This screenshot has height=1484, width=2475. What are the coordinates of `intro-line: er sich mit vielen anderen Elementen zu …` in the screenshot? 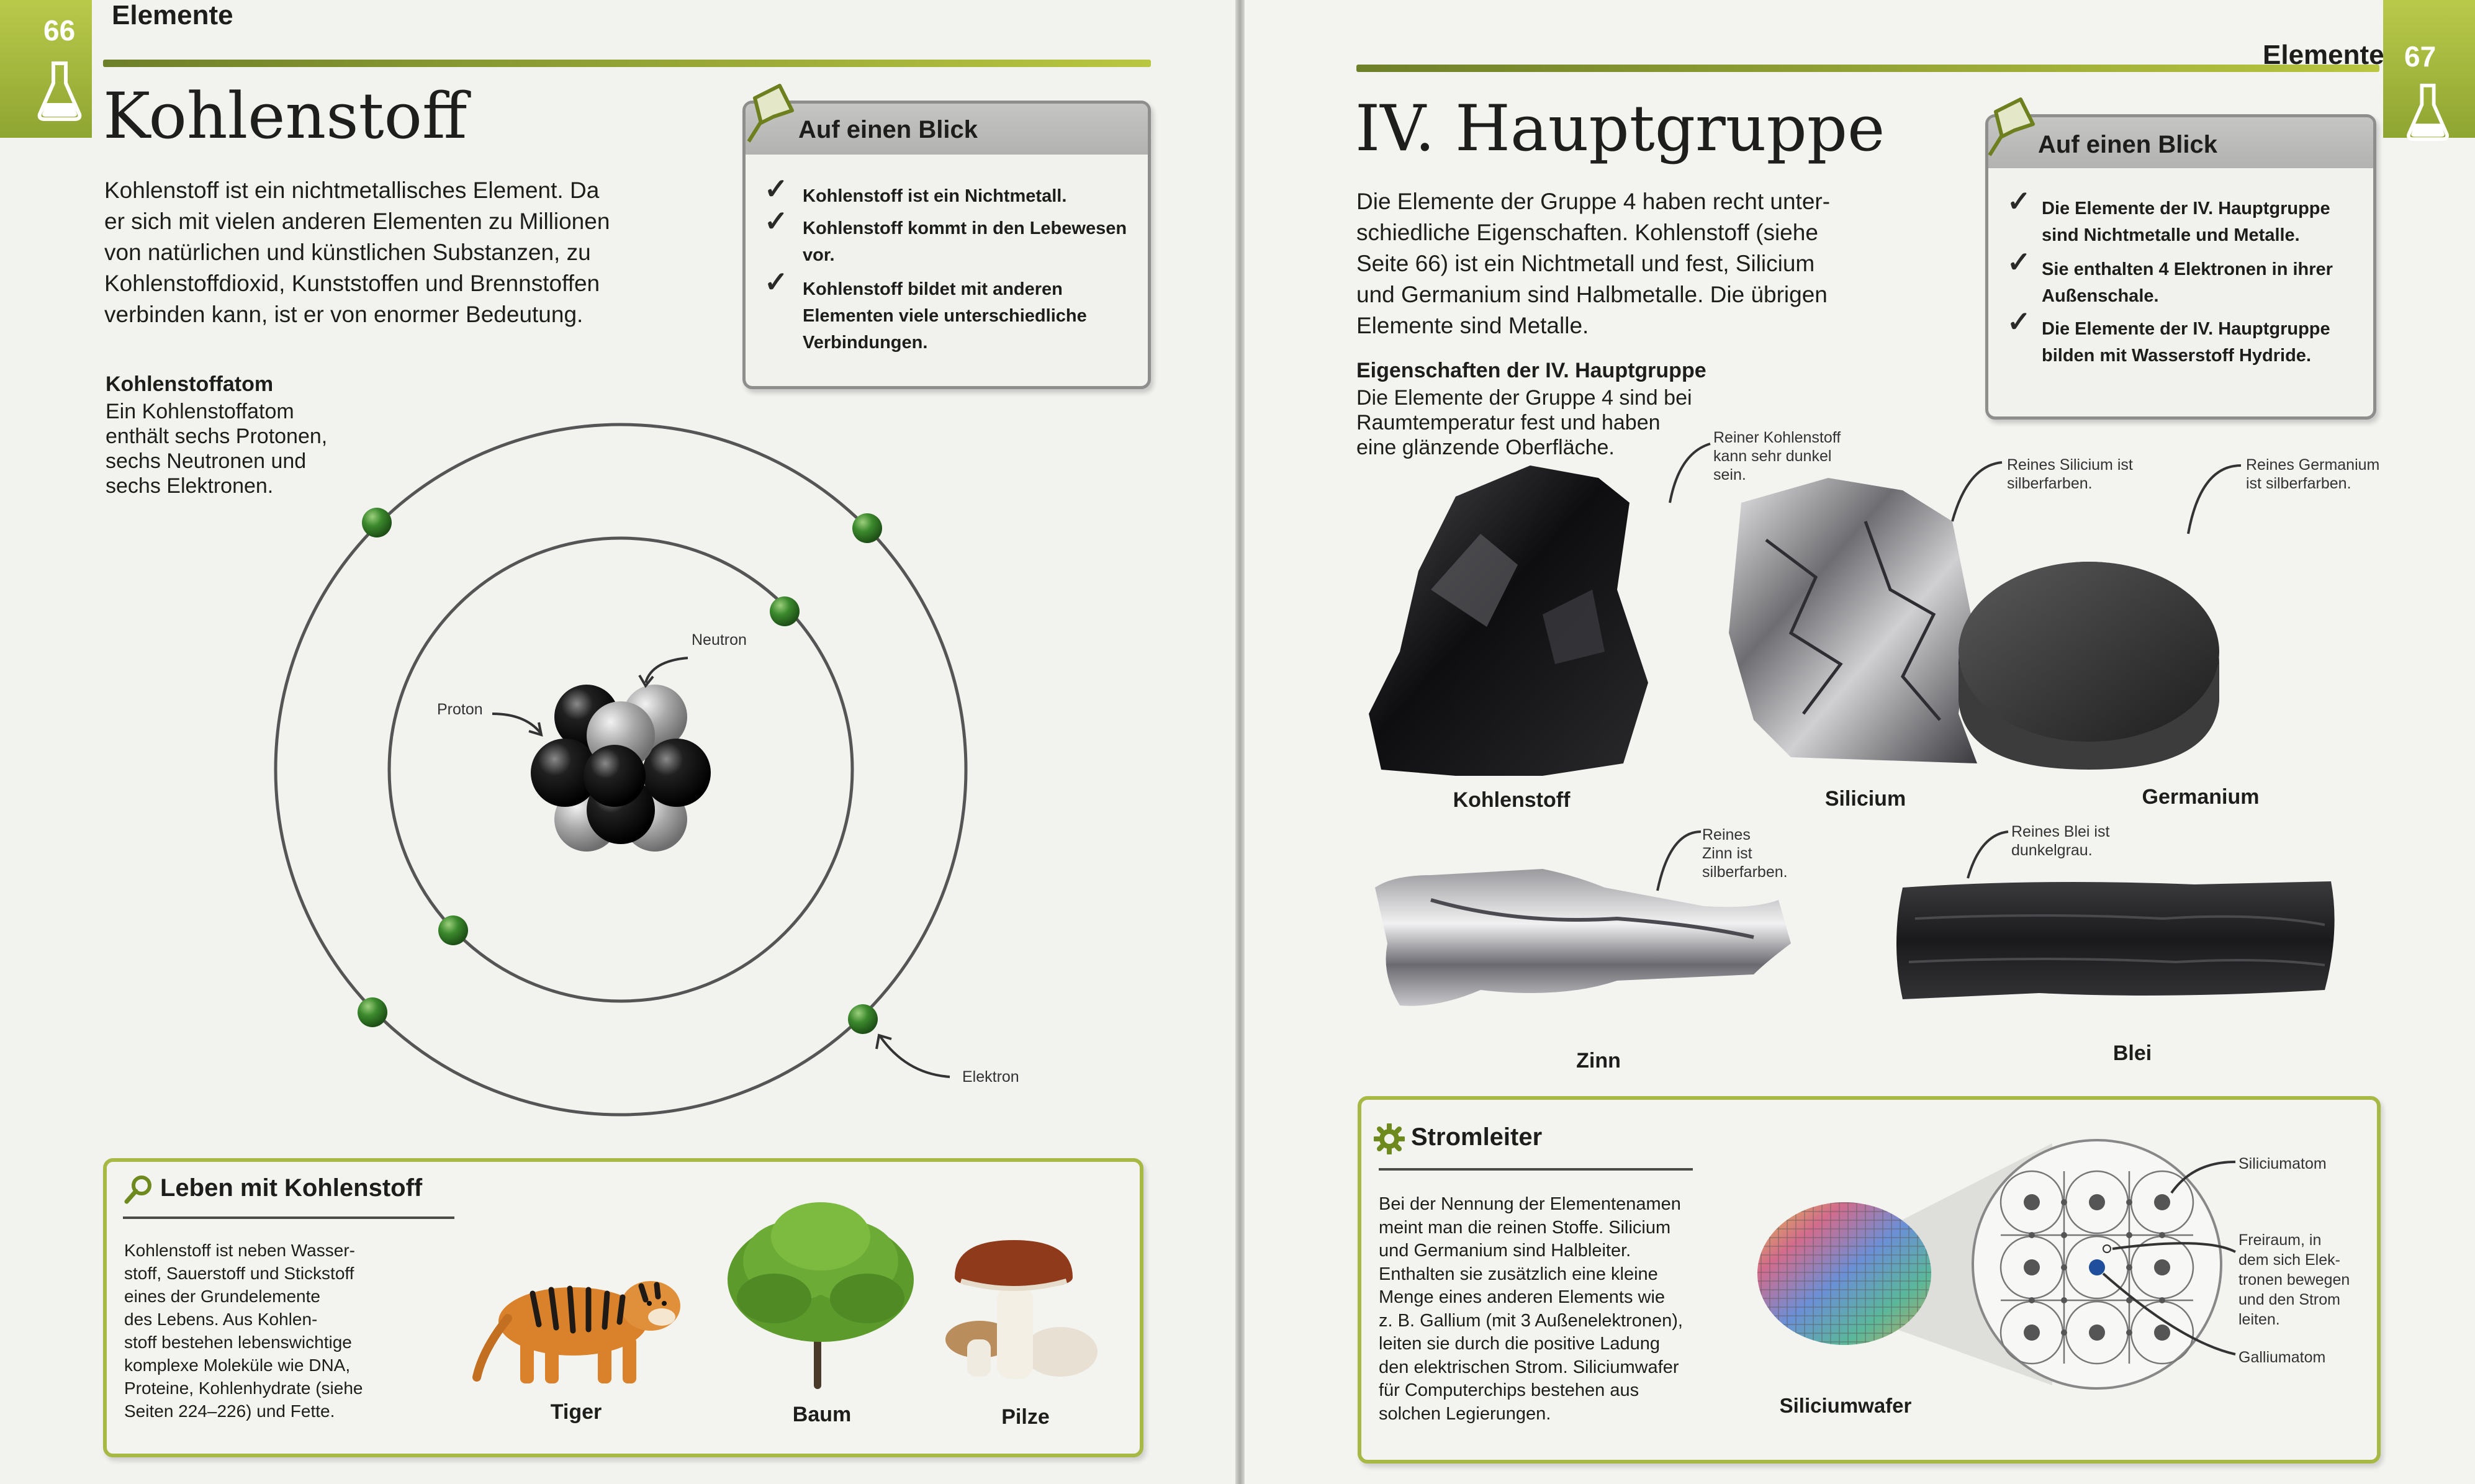 It's located at (357, 221).